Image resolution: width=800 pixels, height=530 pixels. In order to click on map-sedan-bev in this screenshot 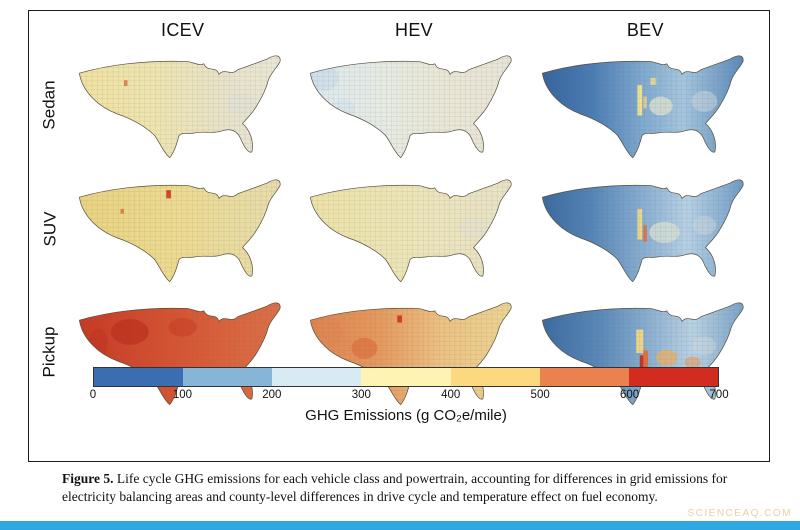, I will do `click(645, 105)`.